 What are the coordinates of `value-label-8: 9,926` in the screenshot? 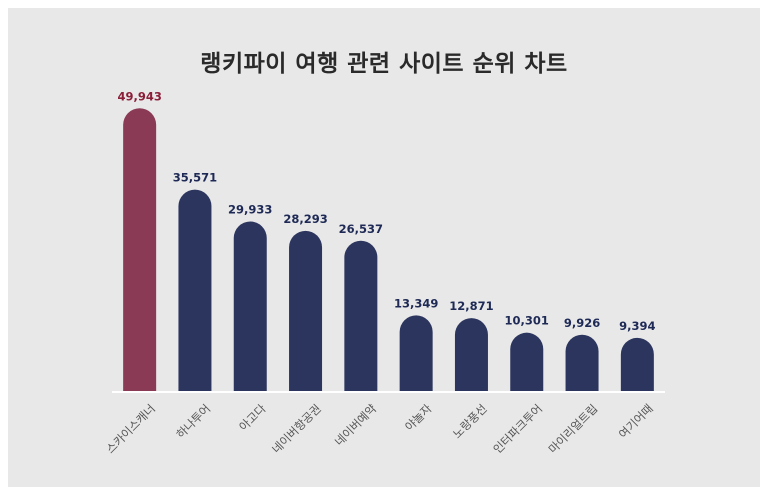 It's located at (582, 323).